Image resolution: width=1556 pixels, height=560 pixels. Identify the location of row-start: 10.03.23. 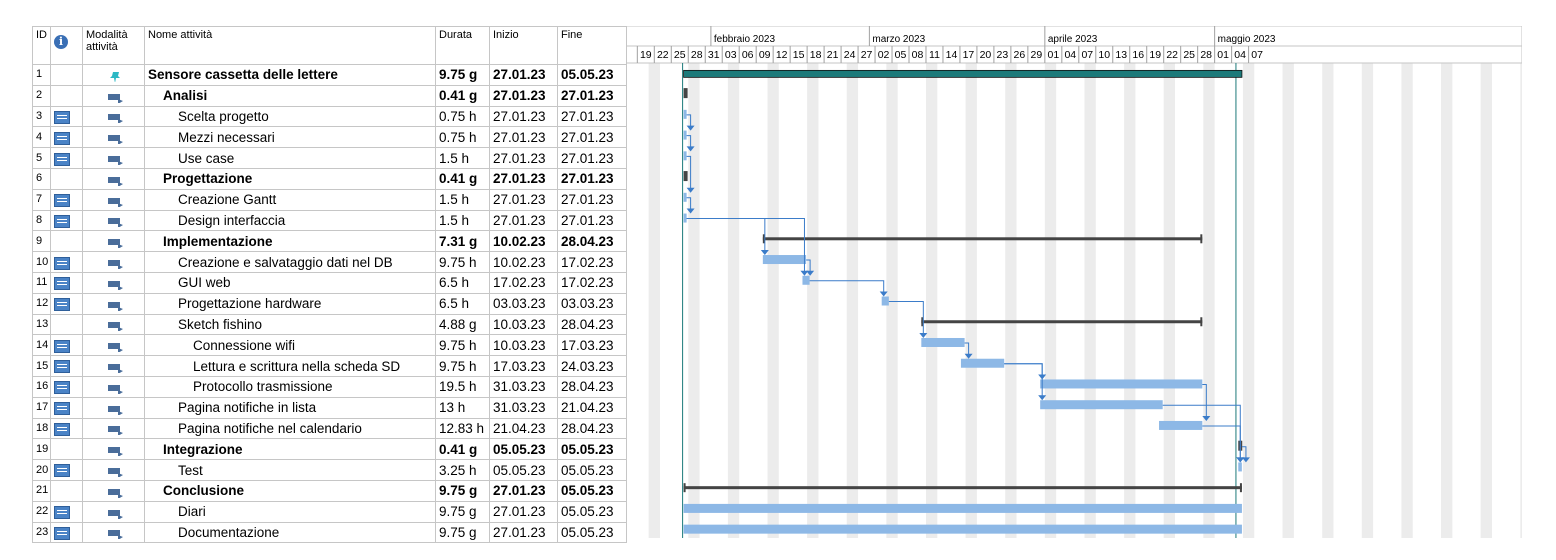
(523, 345).